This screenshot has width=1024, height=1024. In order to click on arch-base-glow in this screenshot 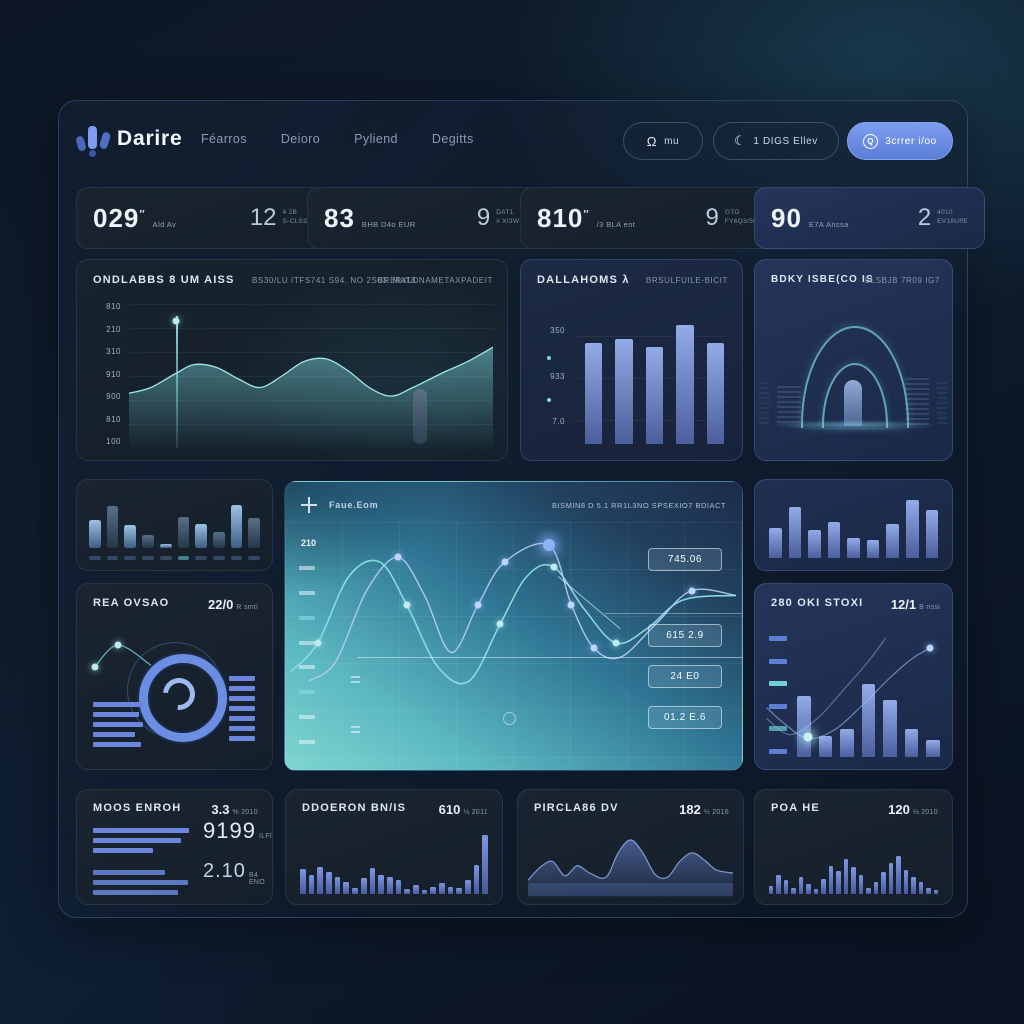, I will do `click(853, 425)`.